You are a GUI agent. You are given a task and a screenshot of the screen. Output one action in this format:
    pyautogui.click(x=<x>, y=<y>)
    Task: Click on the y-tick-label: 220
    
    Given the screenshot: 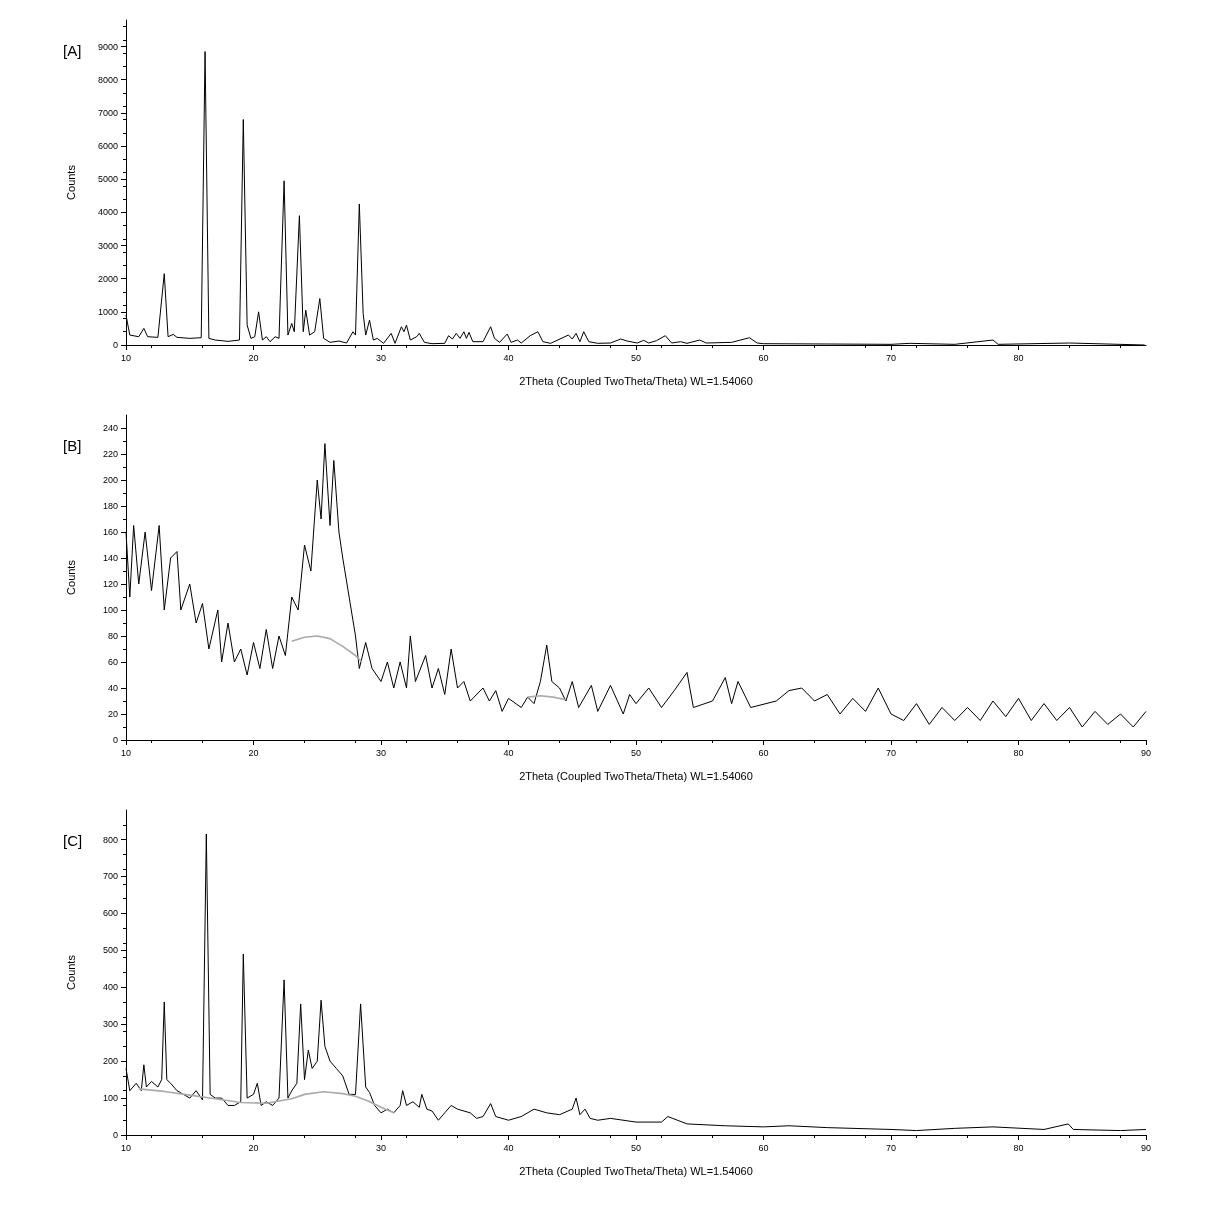 What is the action you would take?
    pyautogui.click(x=110, y=454)
    